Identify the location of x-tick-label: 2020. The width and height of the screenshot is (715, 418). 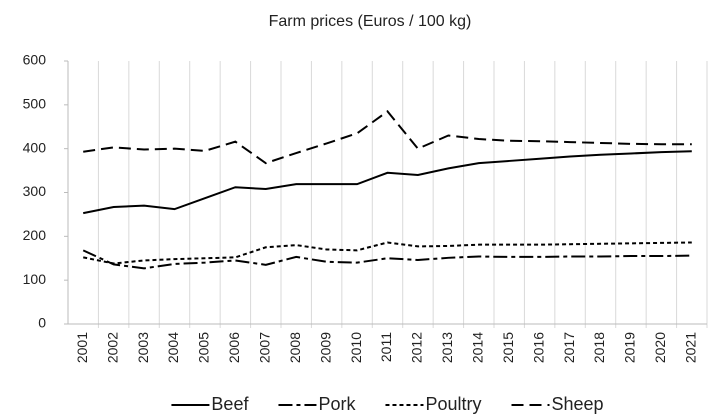
(660, 347).